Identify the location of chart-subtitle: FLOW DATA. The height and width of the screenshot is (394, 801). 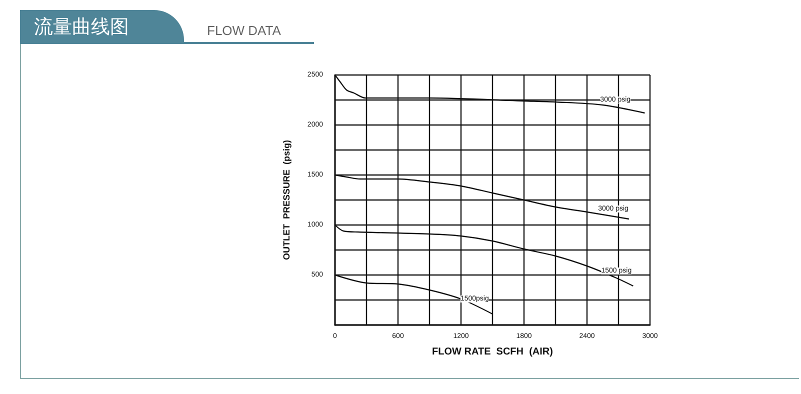
(244, 30).